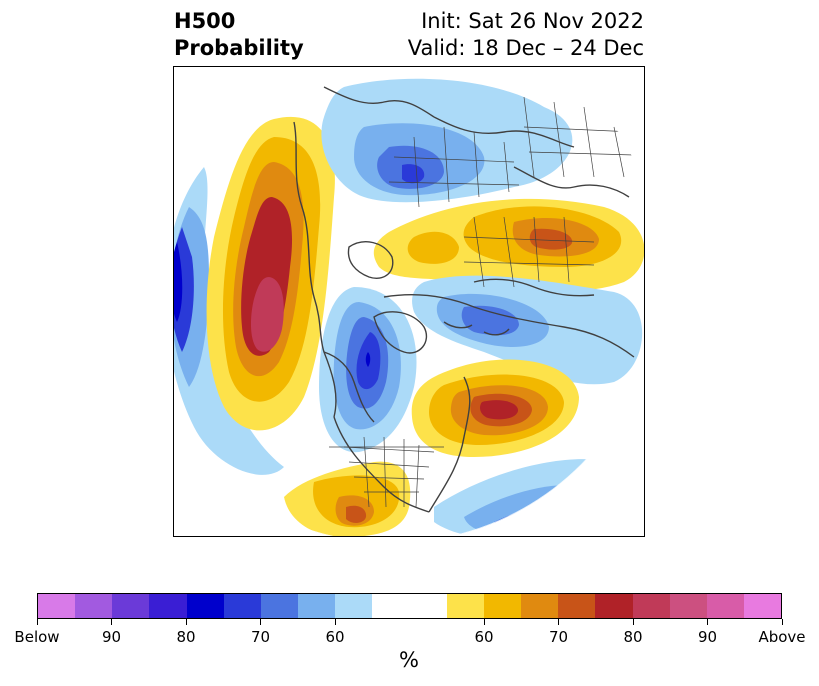 The height and width of the screenshot is (686, 819). I want to click on colorbar, so click(409, 606).